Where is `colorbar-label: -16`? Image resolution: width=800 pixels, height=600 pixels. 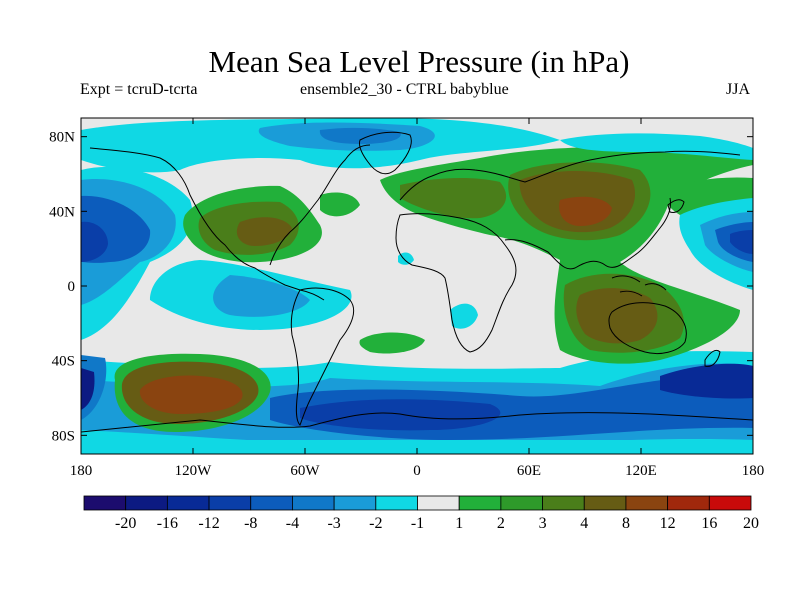
colorbar-label: -16 is located at coordinates (167, 523).